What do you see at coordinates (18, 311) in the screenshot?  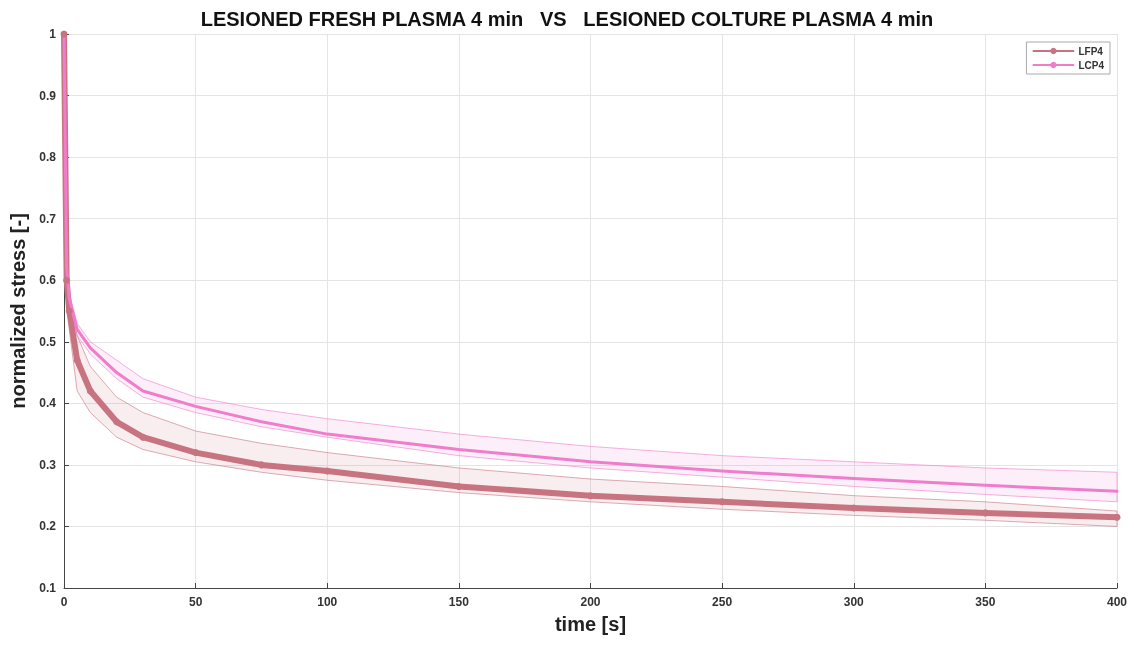 I see `y-axis-title: normalized stress [-]` at bounding box center [18, 311].